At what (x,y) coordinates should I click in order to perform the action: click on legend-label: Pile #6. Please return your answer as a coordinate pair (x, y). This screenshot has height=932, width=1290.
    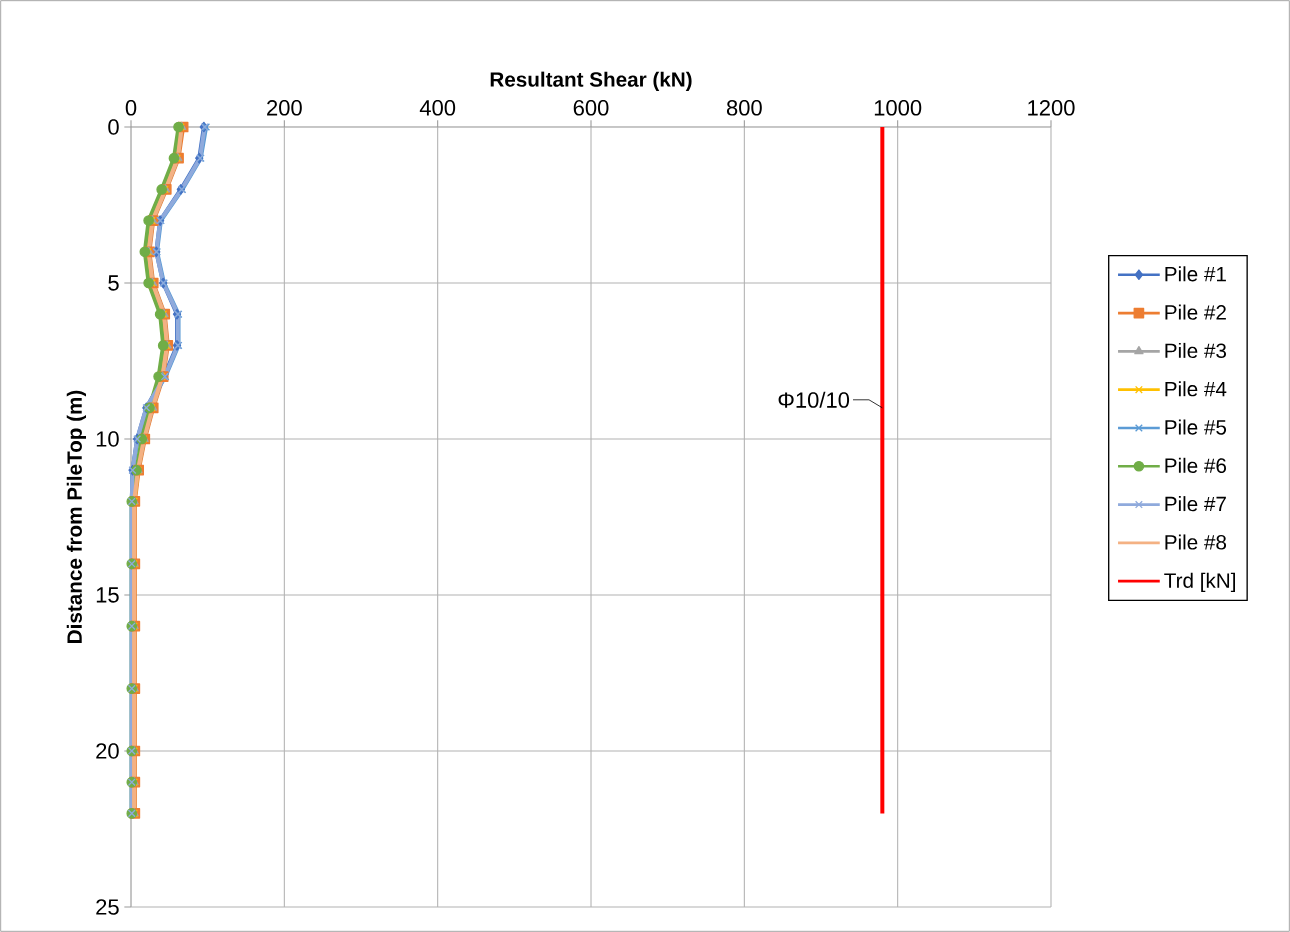
    Looking at the image, I should click on (1196, 465).